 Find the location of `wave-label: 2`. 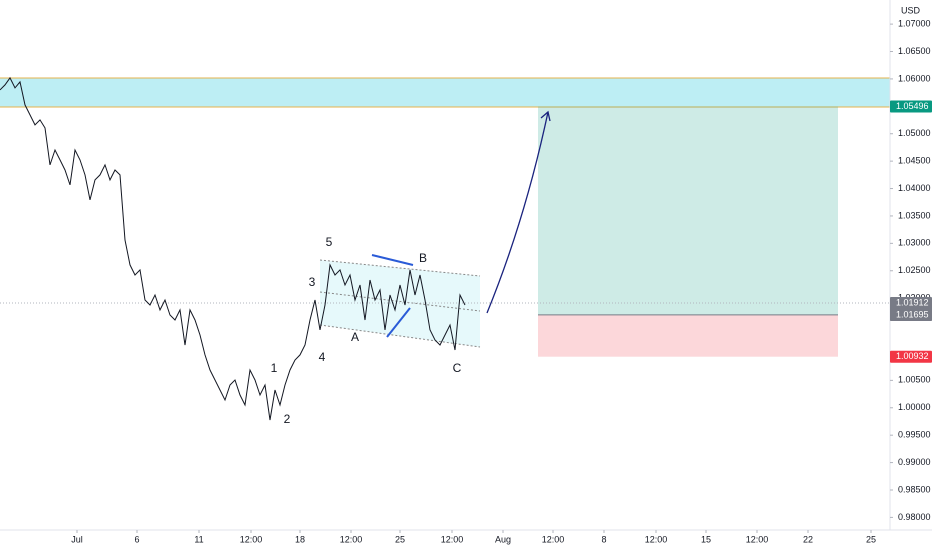

wave-label: 2 is located at coordinates (287, 419).